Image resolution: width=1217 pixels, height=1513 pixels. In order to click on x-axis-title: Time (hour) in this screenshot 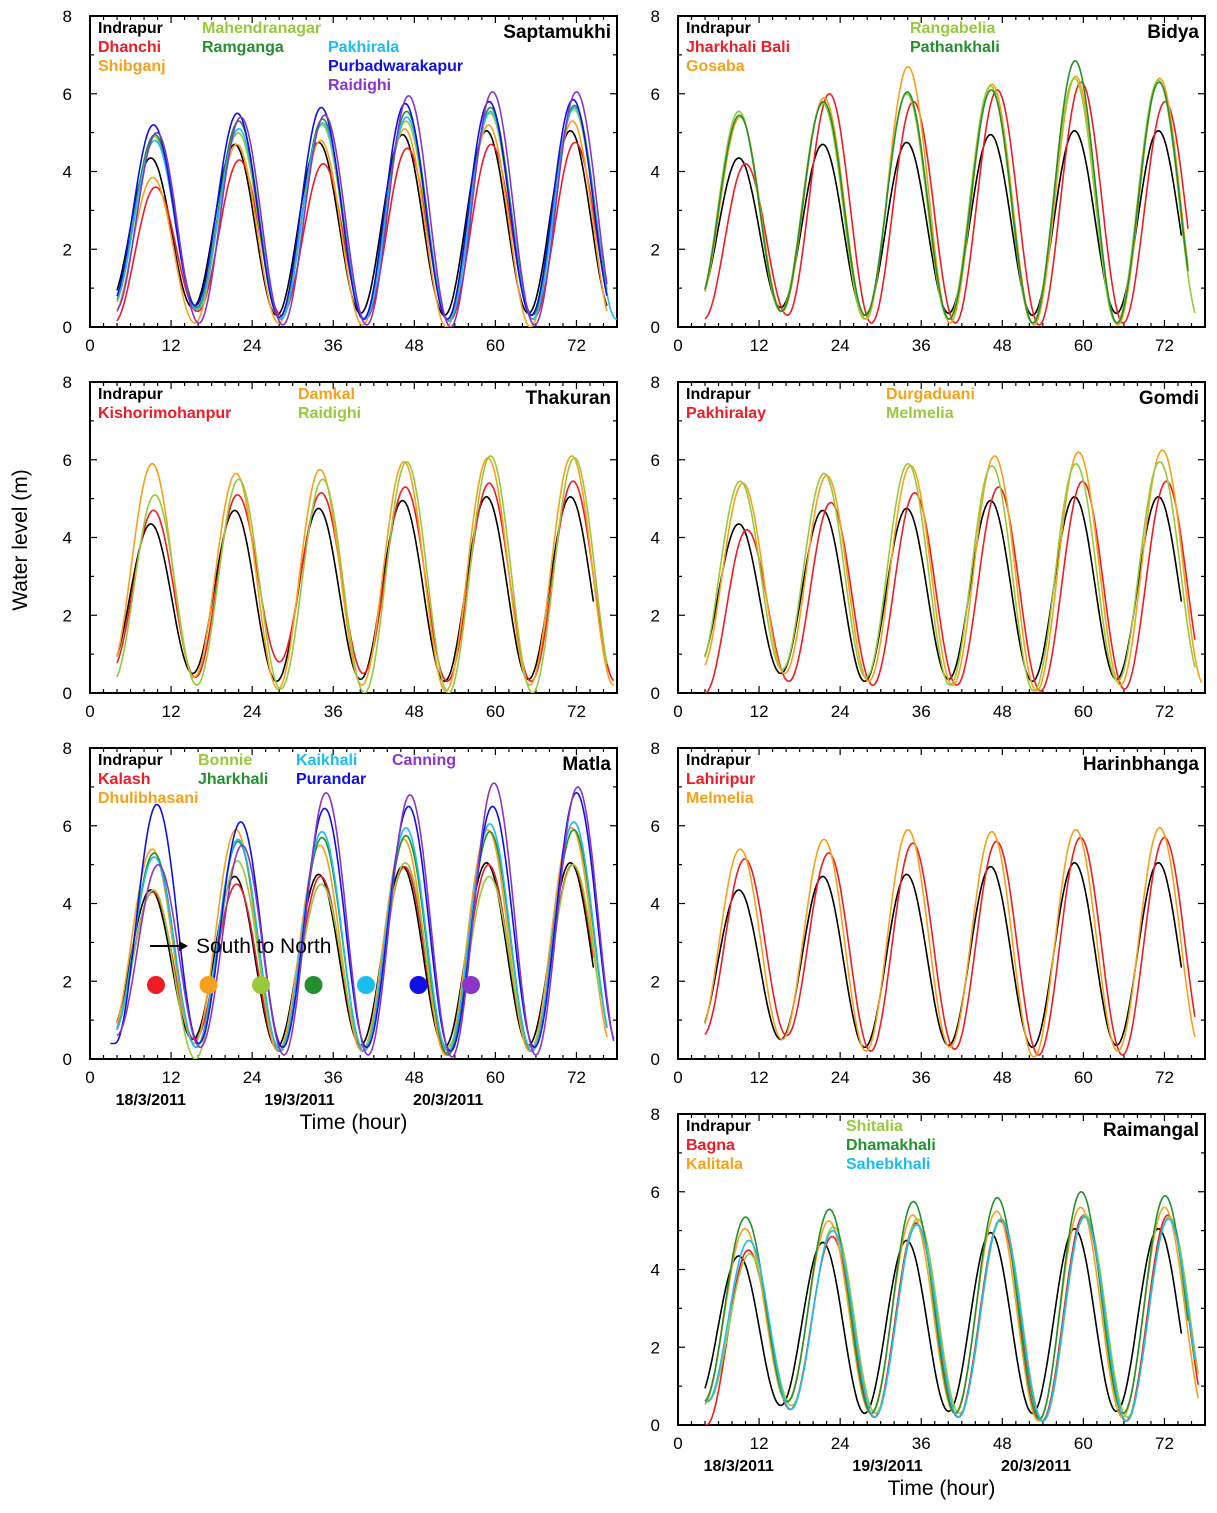, I will do `click(354, 1122)`.